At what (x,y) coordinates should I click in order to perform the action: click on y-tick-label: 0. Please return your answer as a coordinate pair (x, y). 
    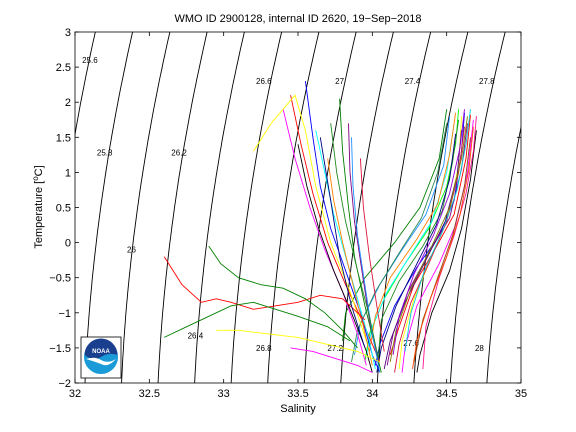
    Looking at the image, I should click on (68, 244).